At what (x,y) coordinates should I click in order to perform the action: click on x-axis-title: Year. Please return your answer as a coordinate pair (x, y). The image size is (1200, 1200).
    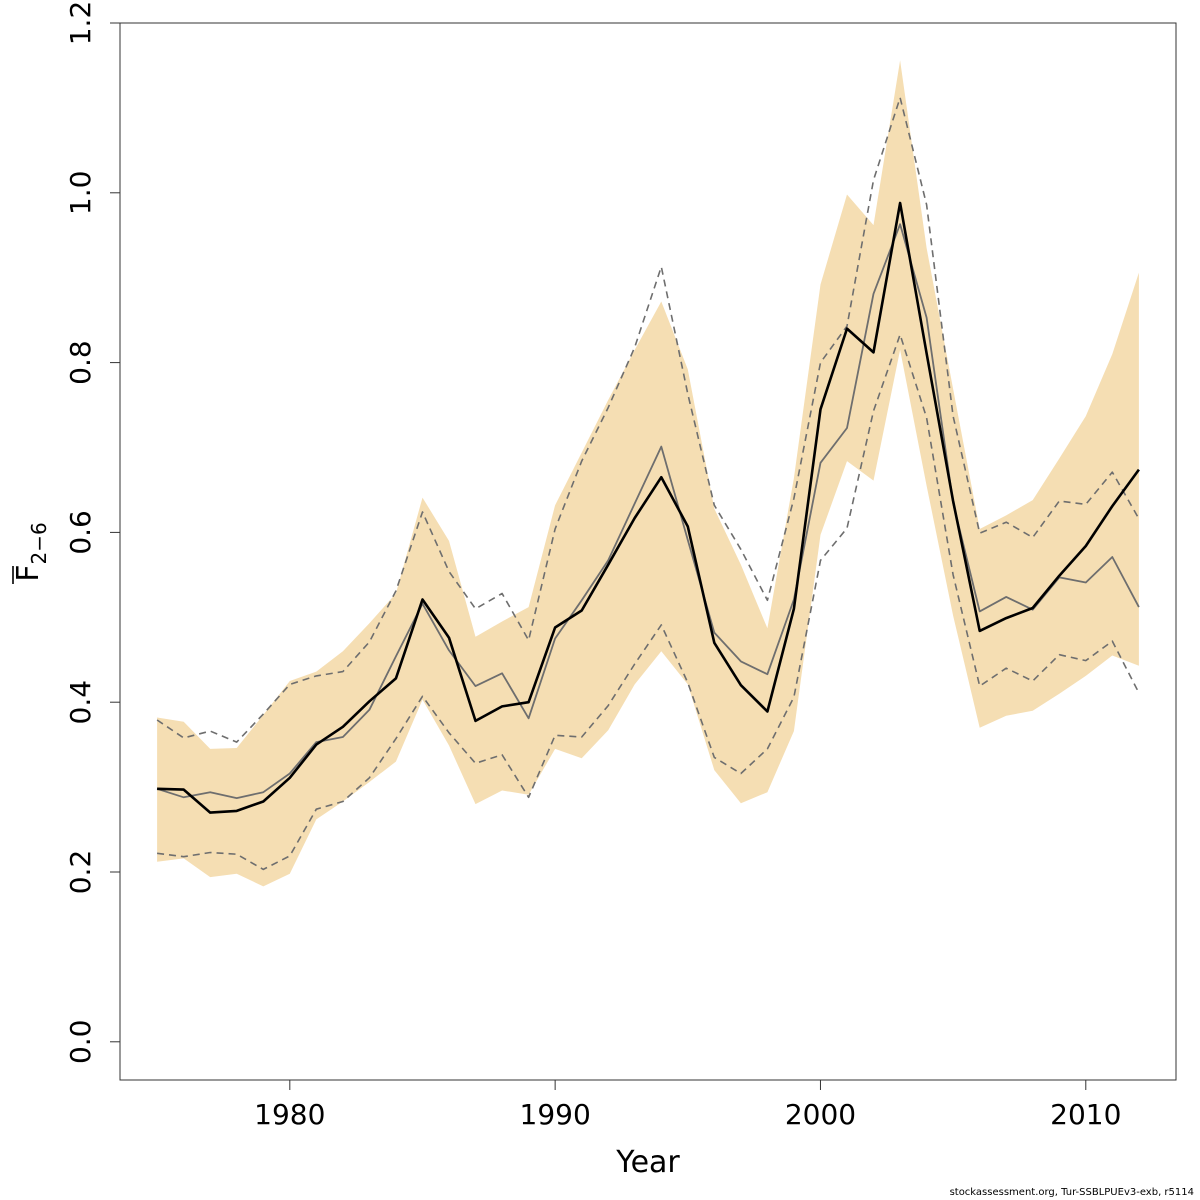
    Looking at the image, I should click on (647, 1162).